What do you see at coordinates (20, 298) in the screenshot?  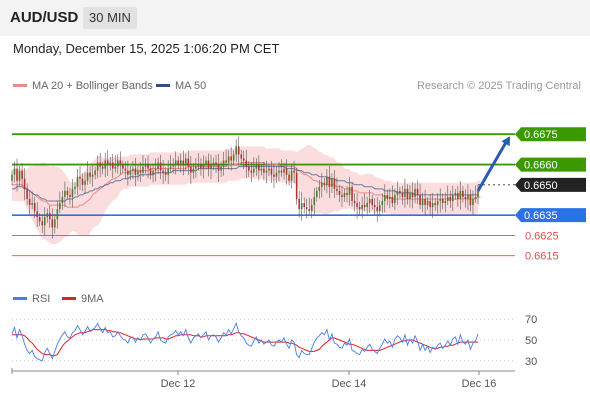 I see `rsi-swatch` at bounding box center [20, 298].